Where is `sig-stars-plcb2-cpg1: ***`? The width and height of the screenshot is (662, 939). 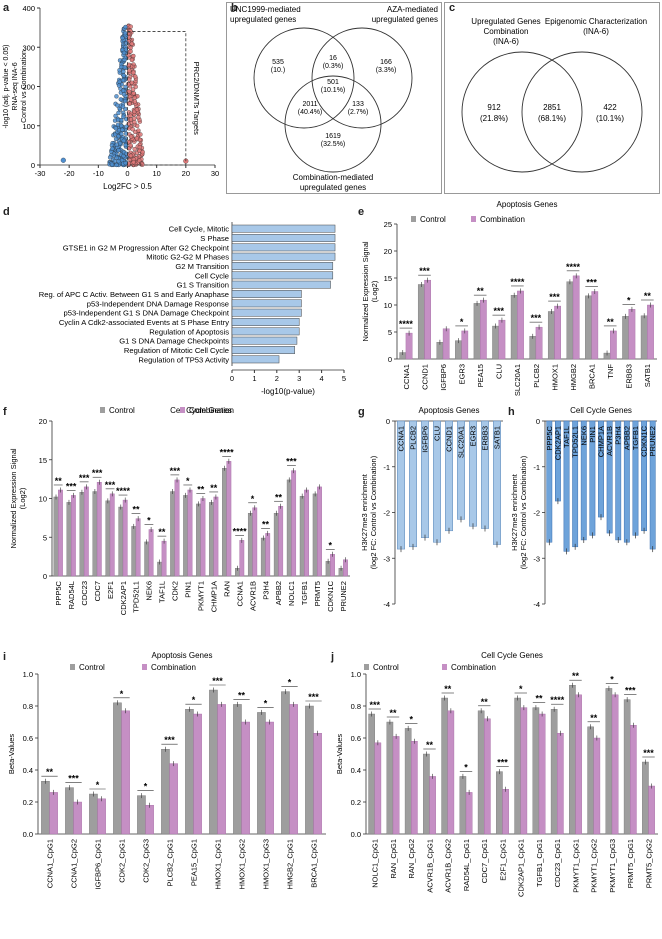 sig-stars-plcb2-cpg1: *** is located at coordinates (169, 740).